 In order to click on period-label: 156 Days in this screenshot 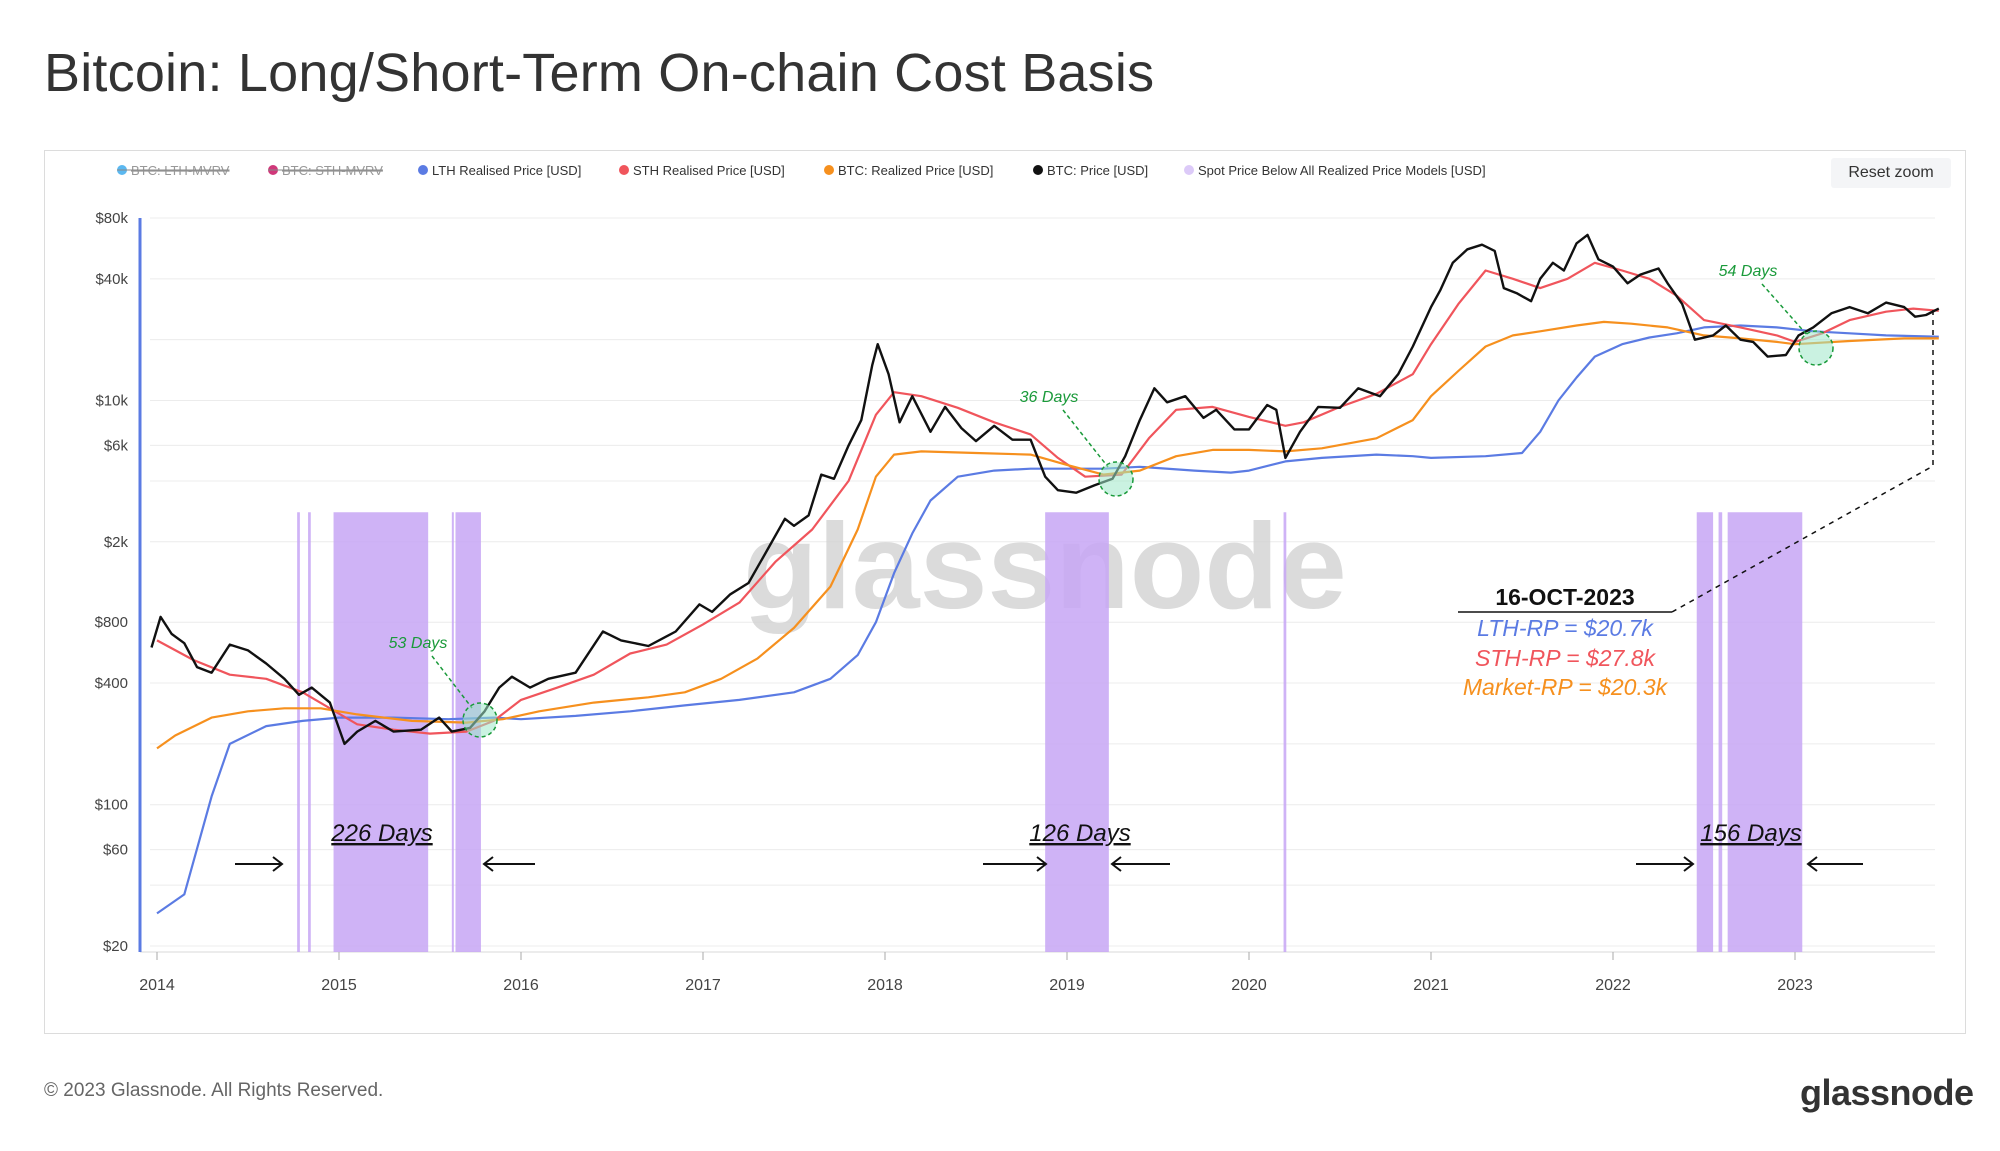, I will do `click(1750, 833)`.